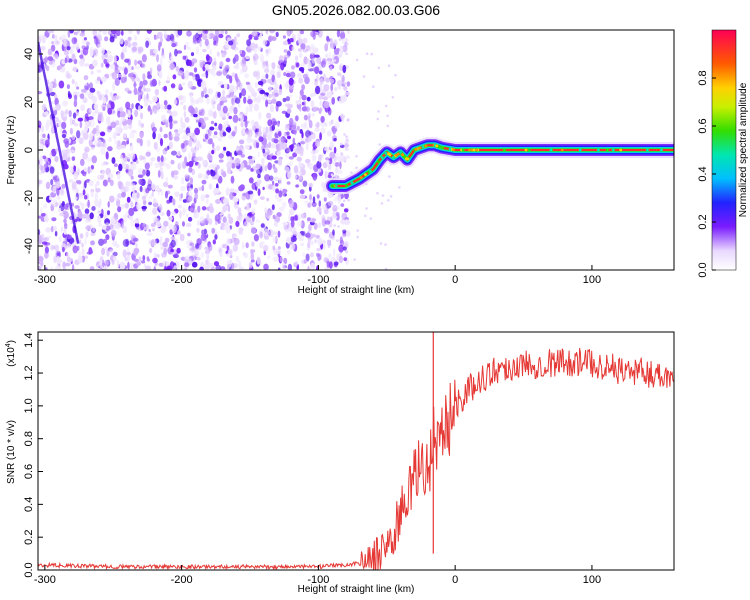 The width and height of the screenshot is (750, 600). What do you see at coordinates (29, 54) in the screenshot?
I see `y-tick-label: 40` at bounding box center [29, 54].